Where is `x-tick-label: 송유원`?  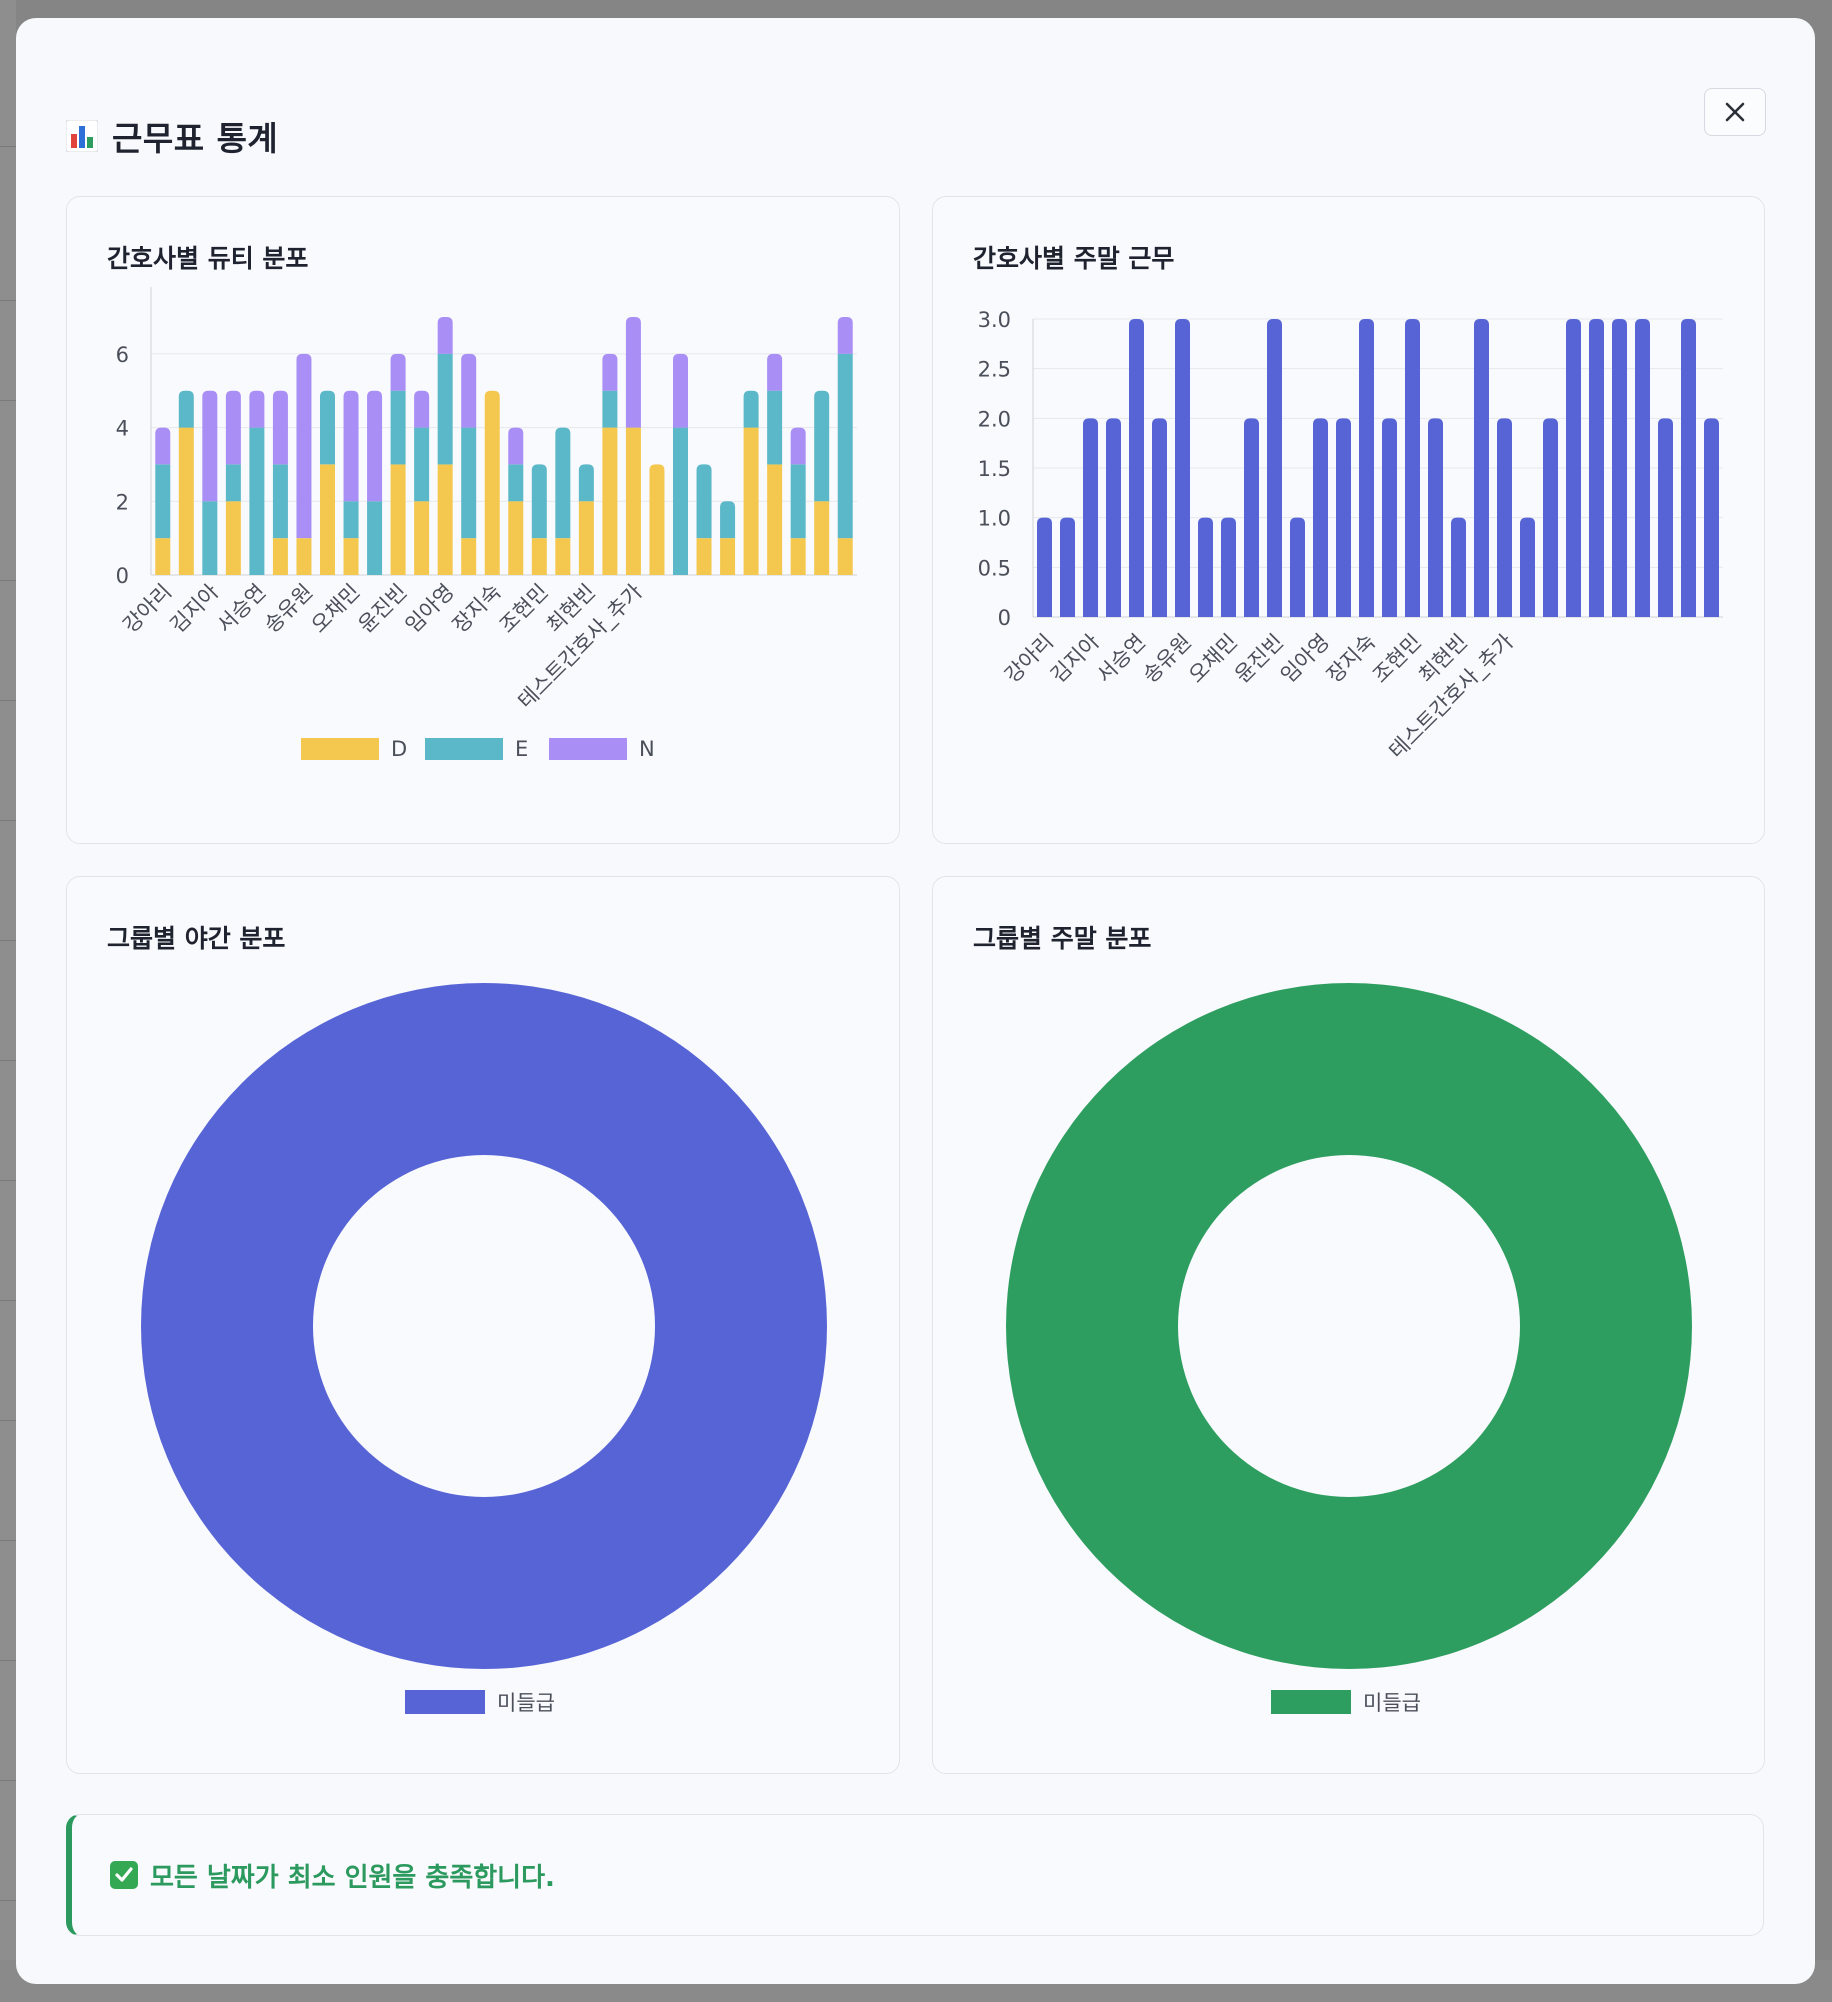
x-tick-label: 송유원 is located at coordinates (1167, 659).